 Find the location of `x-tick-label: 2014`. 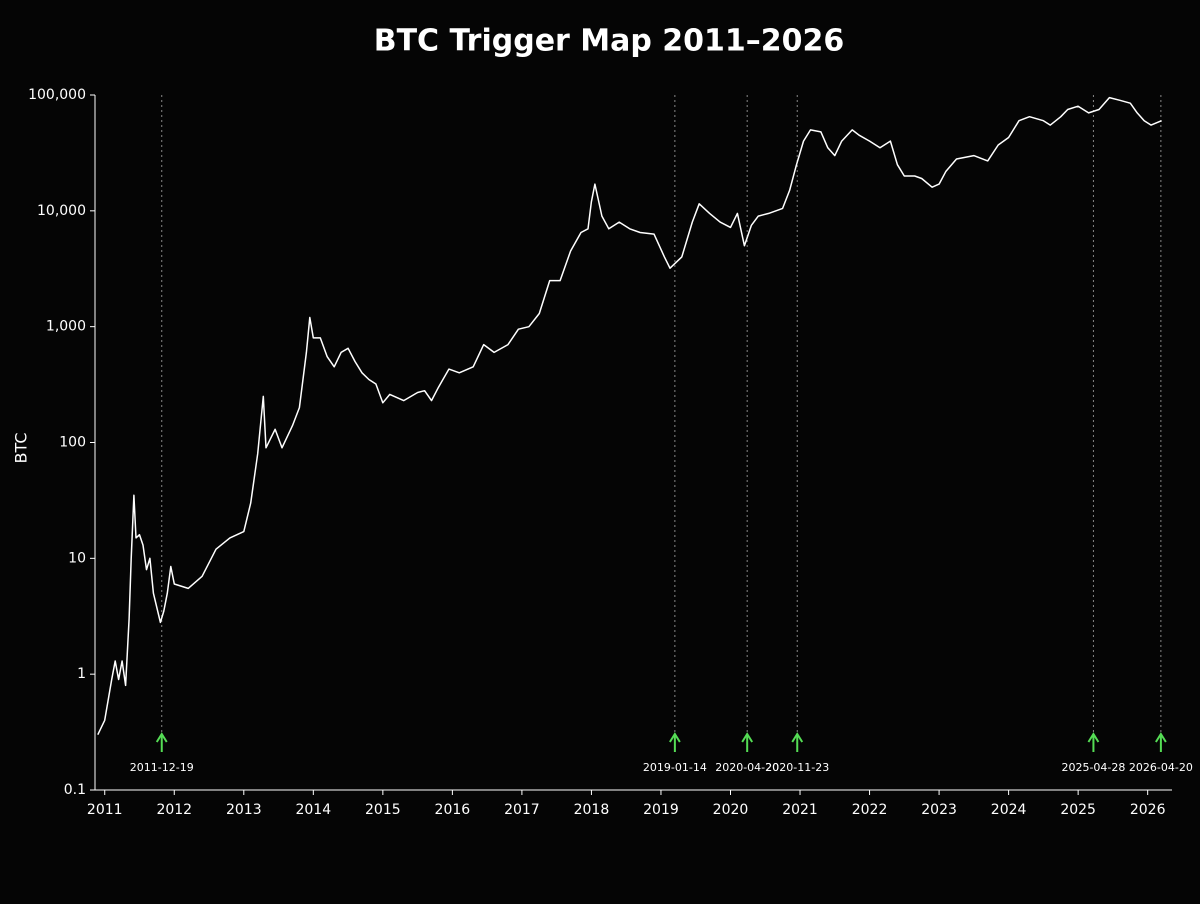

x-tick-label: 2014 is located at coordinates (313, 810).